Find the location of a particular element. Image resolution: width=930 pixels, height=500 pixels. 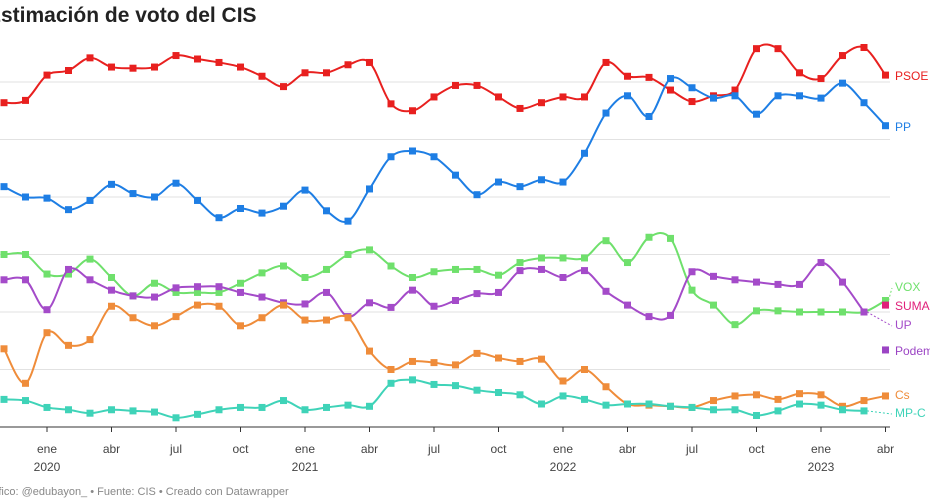

x-tick-label: oct is located at coordinates (756, 449).